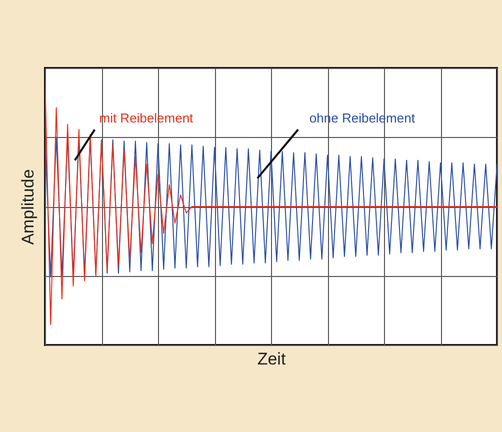 The width and height of the screenshot is (502, 432). Describe the element at coordinates (271, 359) in the screenshot. I see `x-axis-title: Zeit` at that location.